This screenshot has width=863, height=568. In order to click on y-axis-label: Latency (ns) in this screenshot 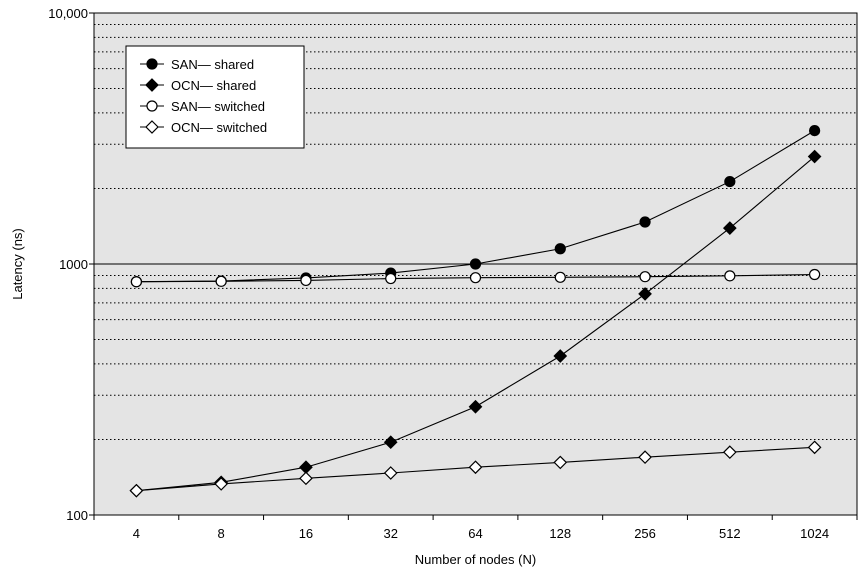, I will do `click(17, 264)`.